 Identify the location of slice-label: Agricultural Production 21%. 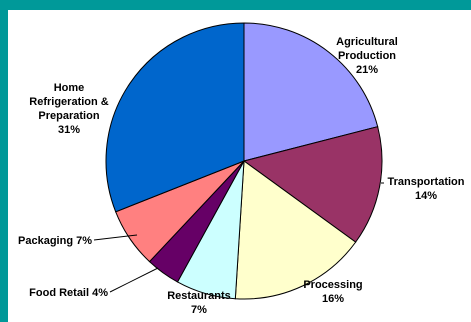
(367, 56).